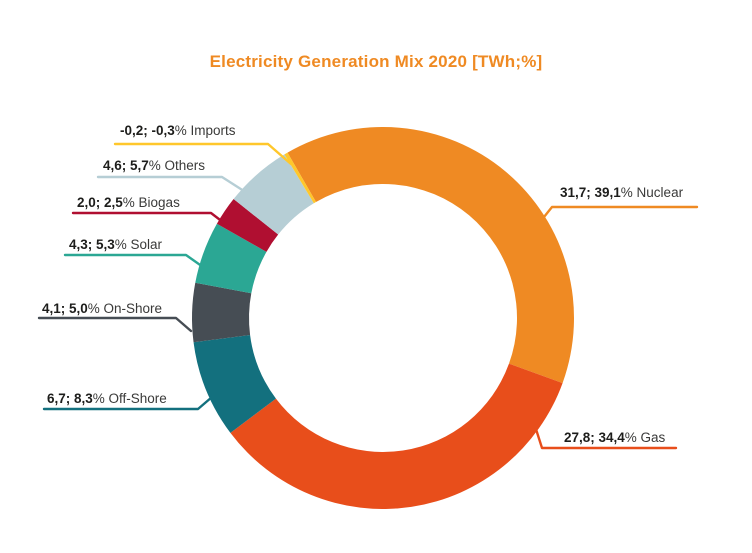 The width and height of the screenshot is (752, 553). I want to click on leader-line-on-shore, so click(115, 324).